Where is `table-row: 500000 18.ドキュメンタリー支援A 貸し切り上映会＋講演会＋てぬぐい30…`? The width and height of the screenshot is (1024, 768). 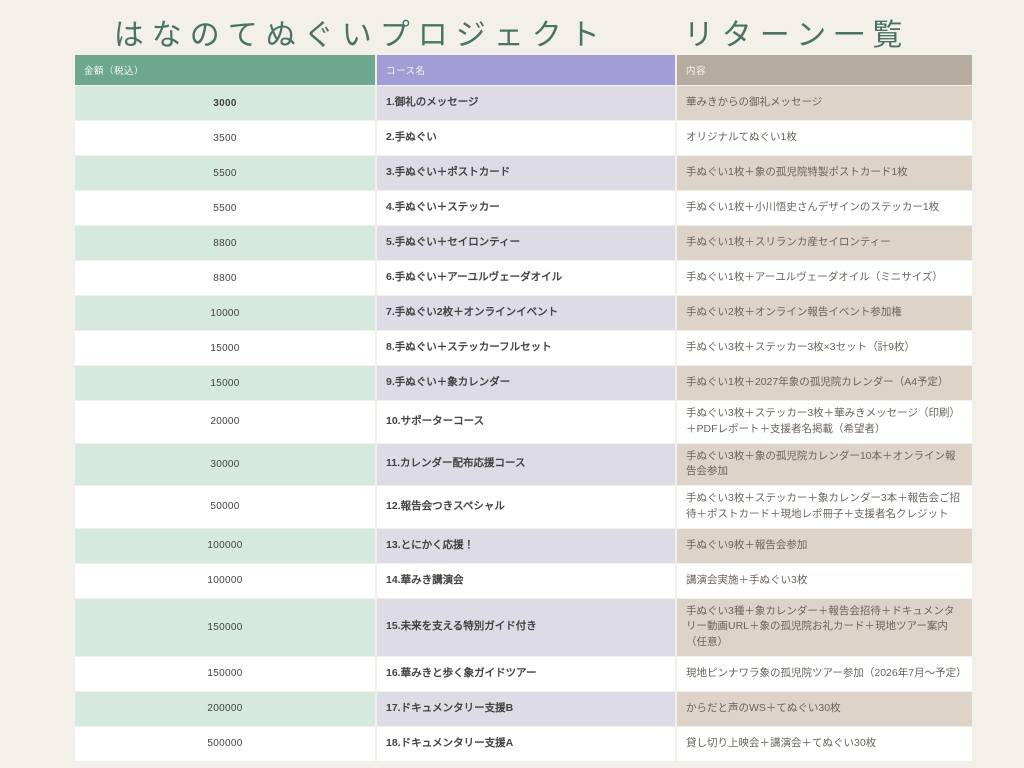 table-row: 500000 18.ドキュメンタリー支援A 貸し切り上映会＋講演会＋てぬぐい30… is located at coordinates (523, 743).